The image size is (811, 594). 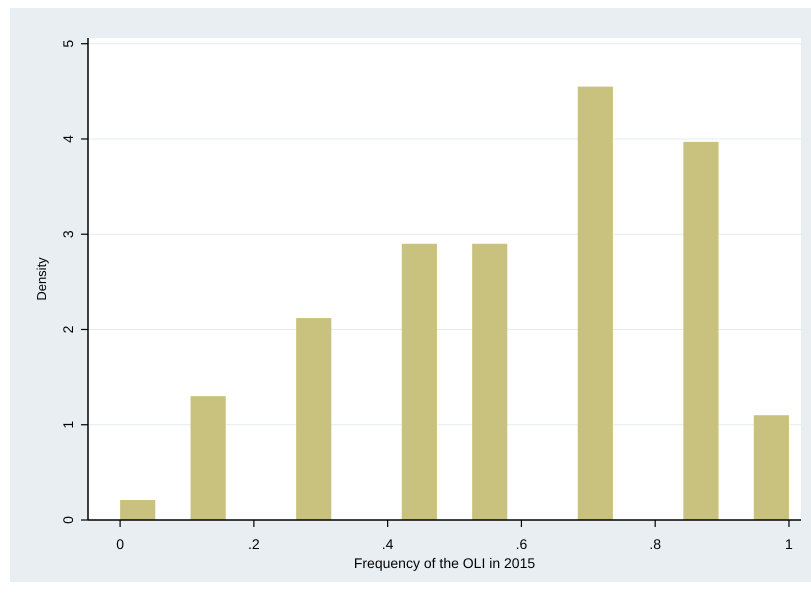 I want to click on x-axis-title: Frequency of the OLI in 2015, so click(x=445, y=563).